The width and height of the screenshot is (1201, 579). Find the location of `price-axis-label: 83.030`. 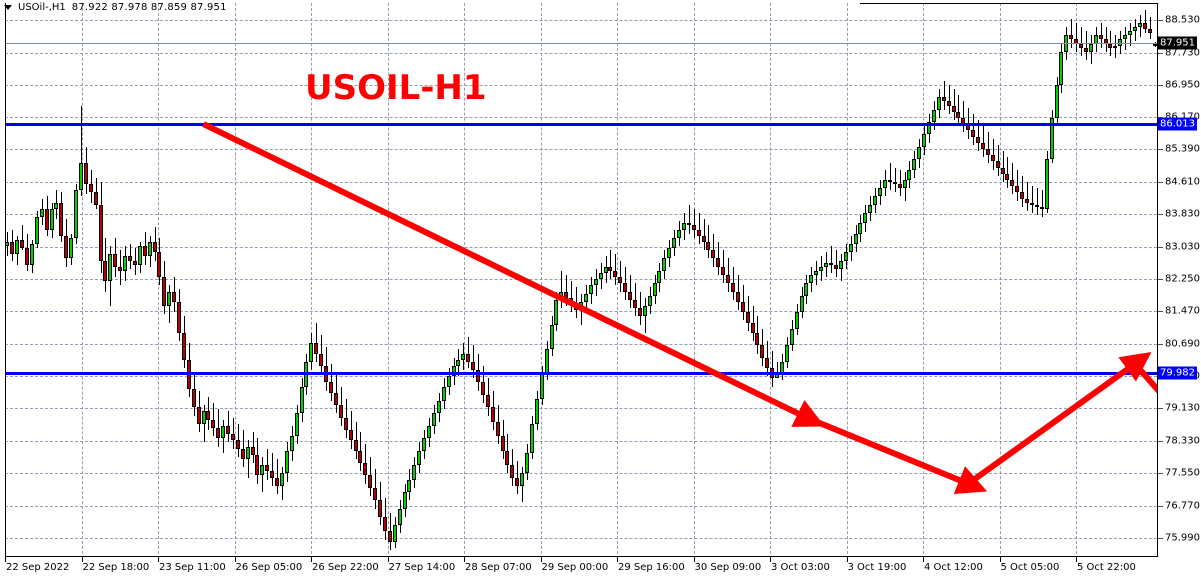

price-axis-label: 83.030 is located at coordinates (1182, 247).